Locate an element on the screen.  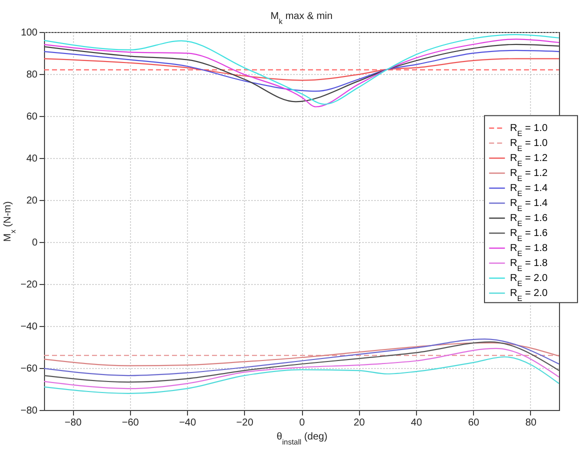
x-tick-label: 20 is located at coordinates (360, 423).